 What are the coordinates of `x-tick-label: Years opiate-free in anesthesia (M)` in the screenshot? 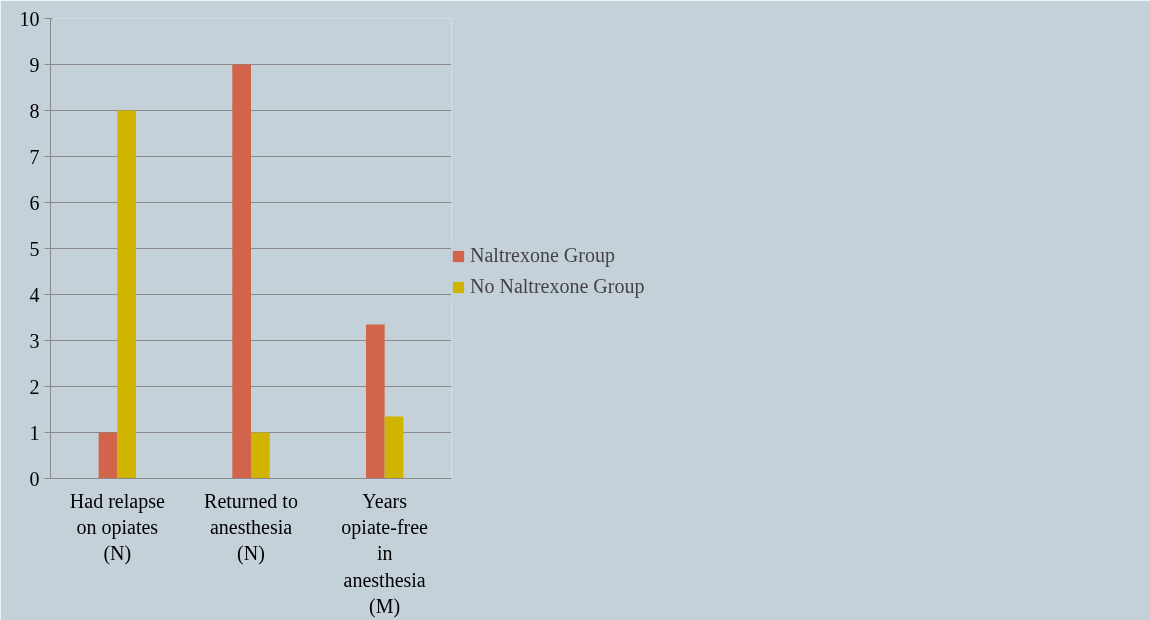 It's located at (385, 554).